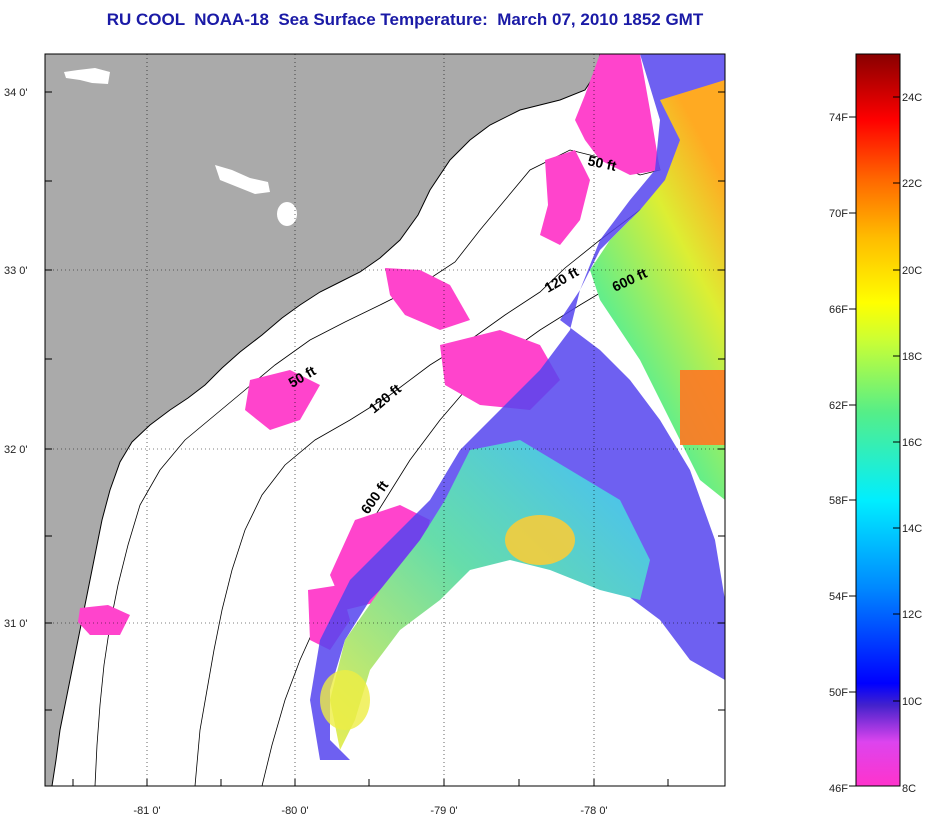  What do you see at coordinates (443, 811) in the screenshot?
I see `lon-label: -79 0'` at bounding box center [443, 811].